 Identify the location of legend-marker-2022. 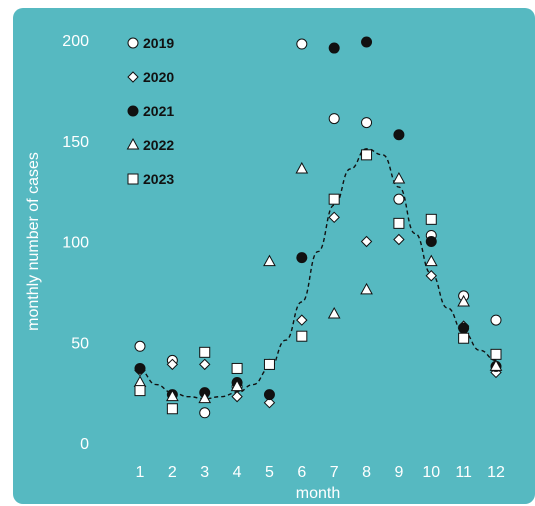
(133, 143).